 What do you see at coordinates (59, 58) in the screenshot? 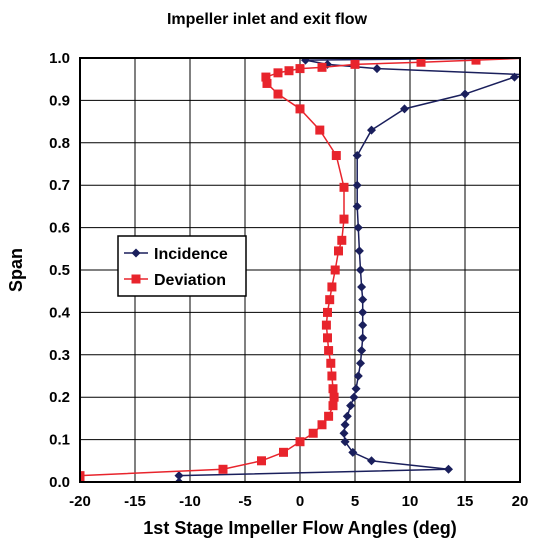
I see `y-tick-label: 1.0` at bounding box center [59, 58].